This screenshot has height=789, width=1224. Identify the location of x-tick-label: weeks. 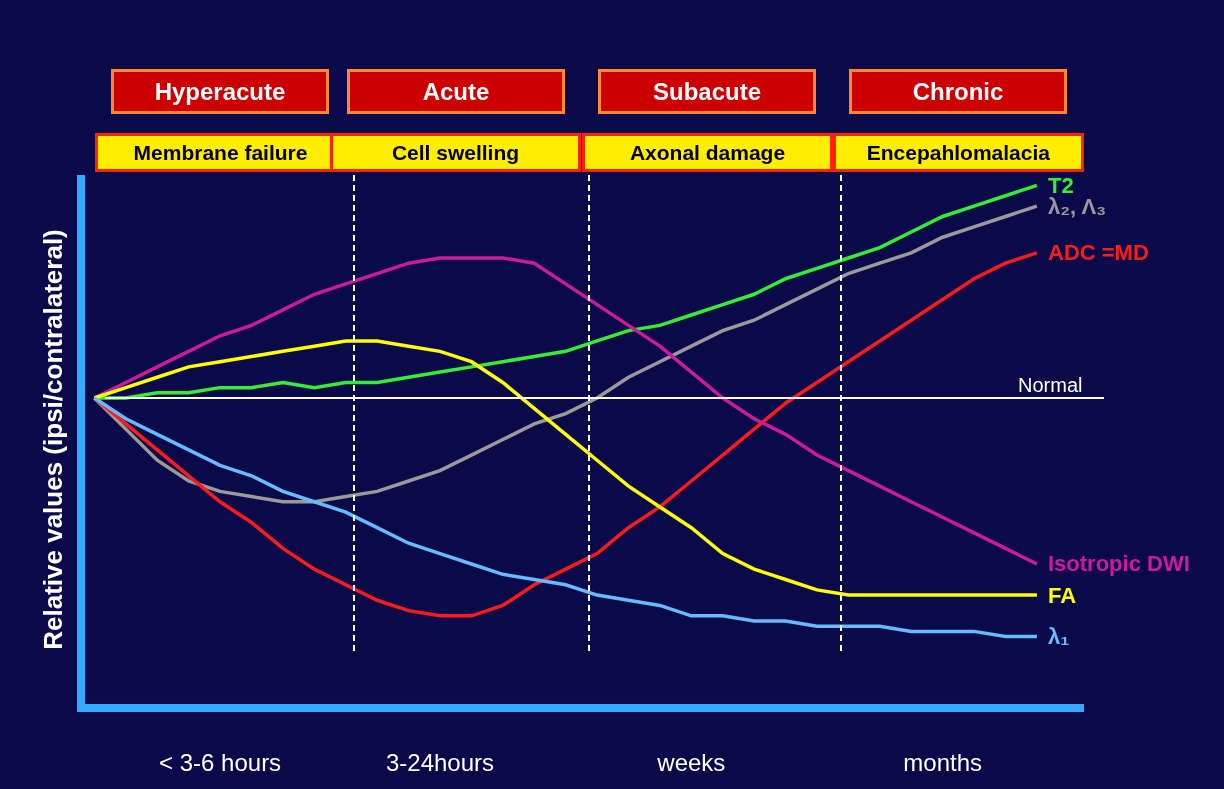
(691, 762).